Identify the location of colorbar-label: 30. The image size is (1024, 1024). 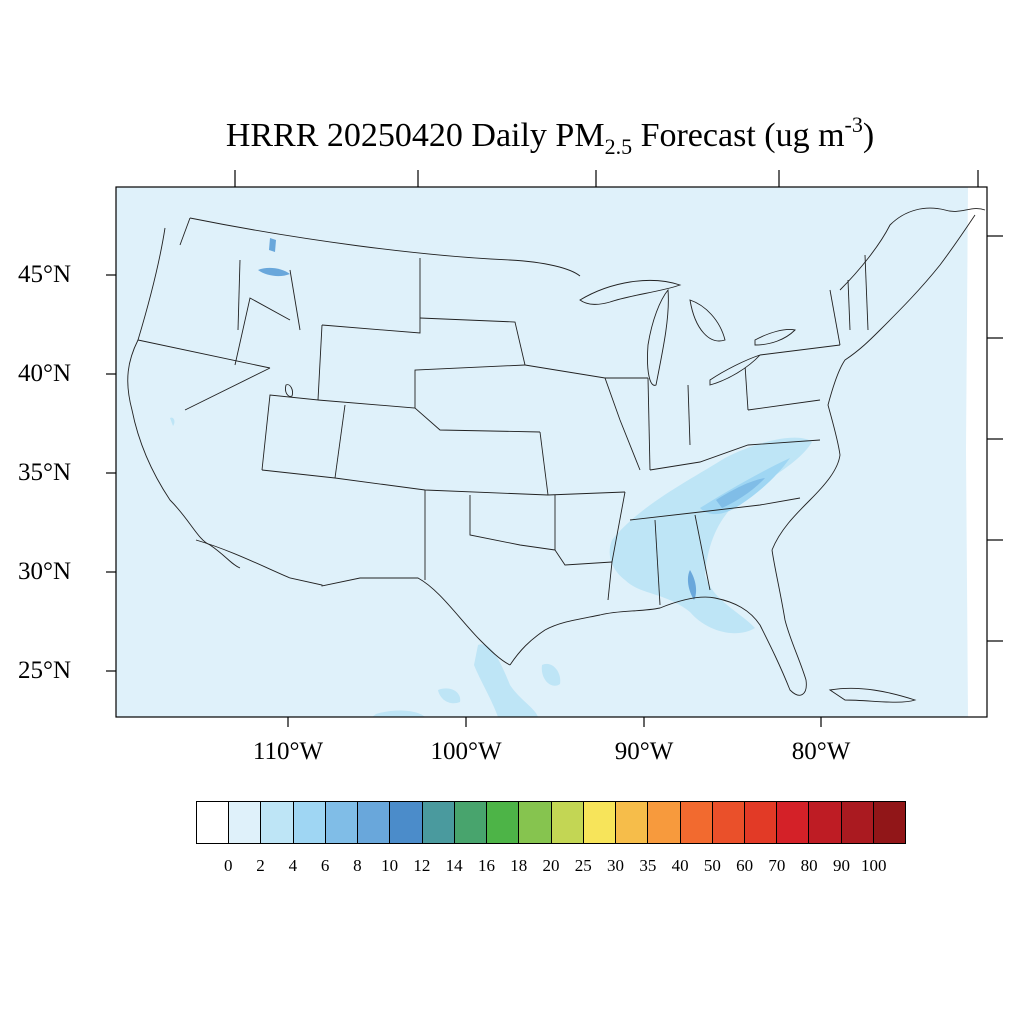
(616, 865).